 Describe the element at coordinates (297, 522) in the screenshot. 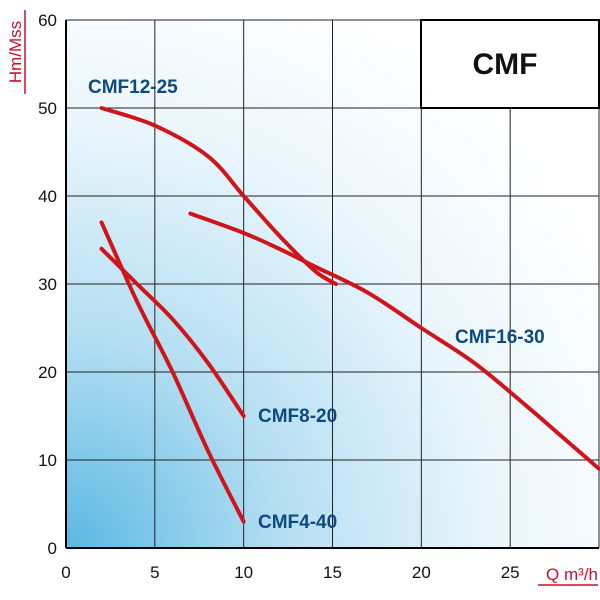

I see `series-label-cmf4-40: CMF4-40` at that location.